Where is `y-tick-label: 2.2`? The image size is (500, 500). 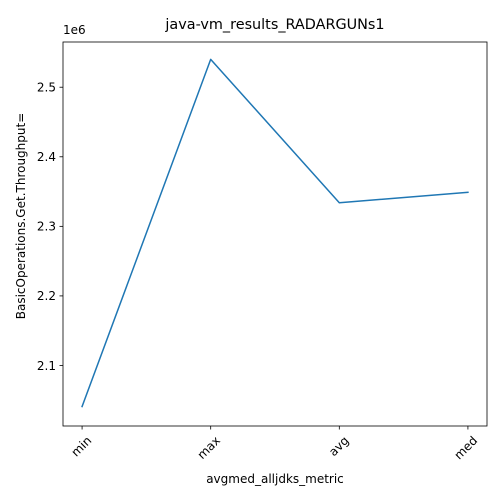
y-tick-label: 2.2 is located at coordinates (46, 296).